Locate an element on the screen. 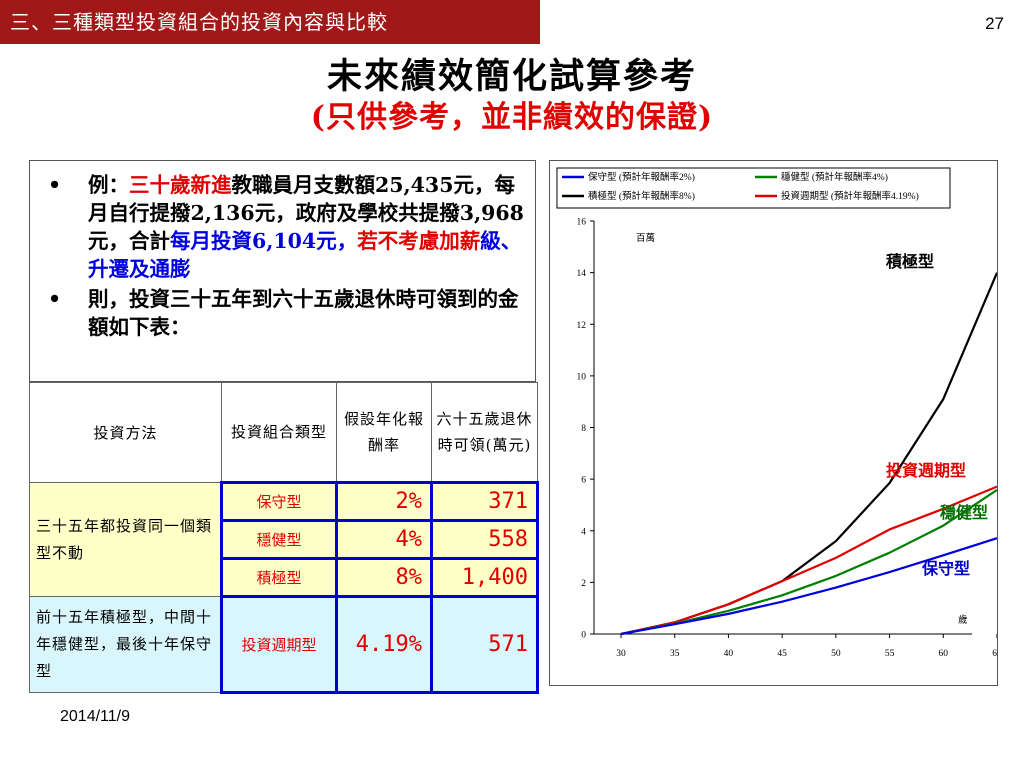 This screenshot has width=1024, height=768. series-annotation: 穩健型 is located at coordinates (964, 512).